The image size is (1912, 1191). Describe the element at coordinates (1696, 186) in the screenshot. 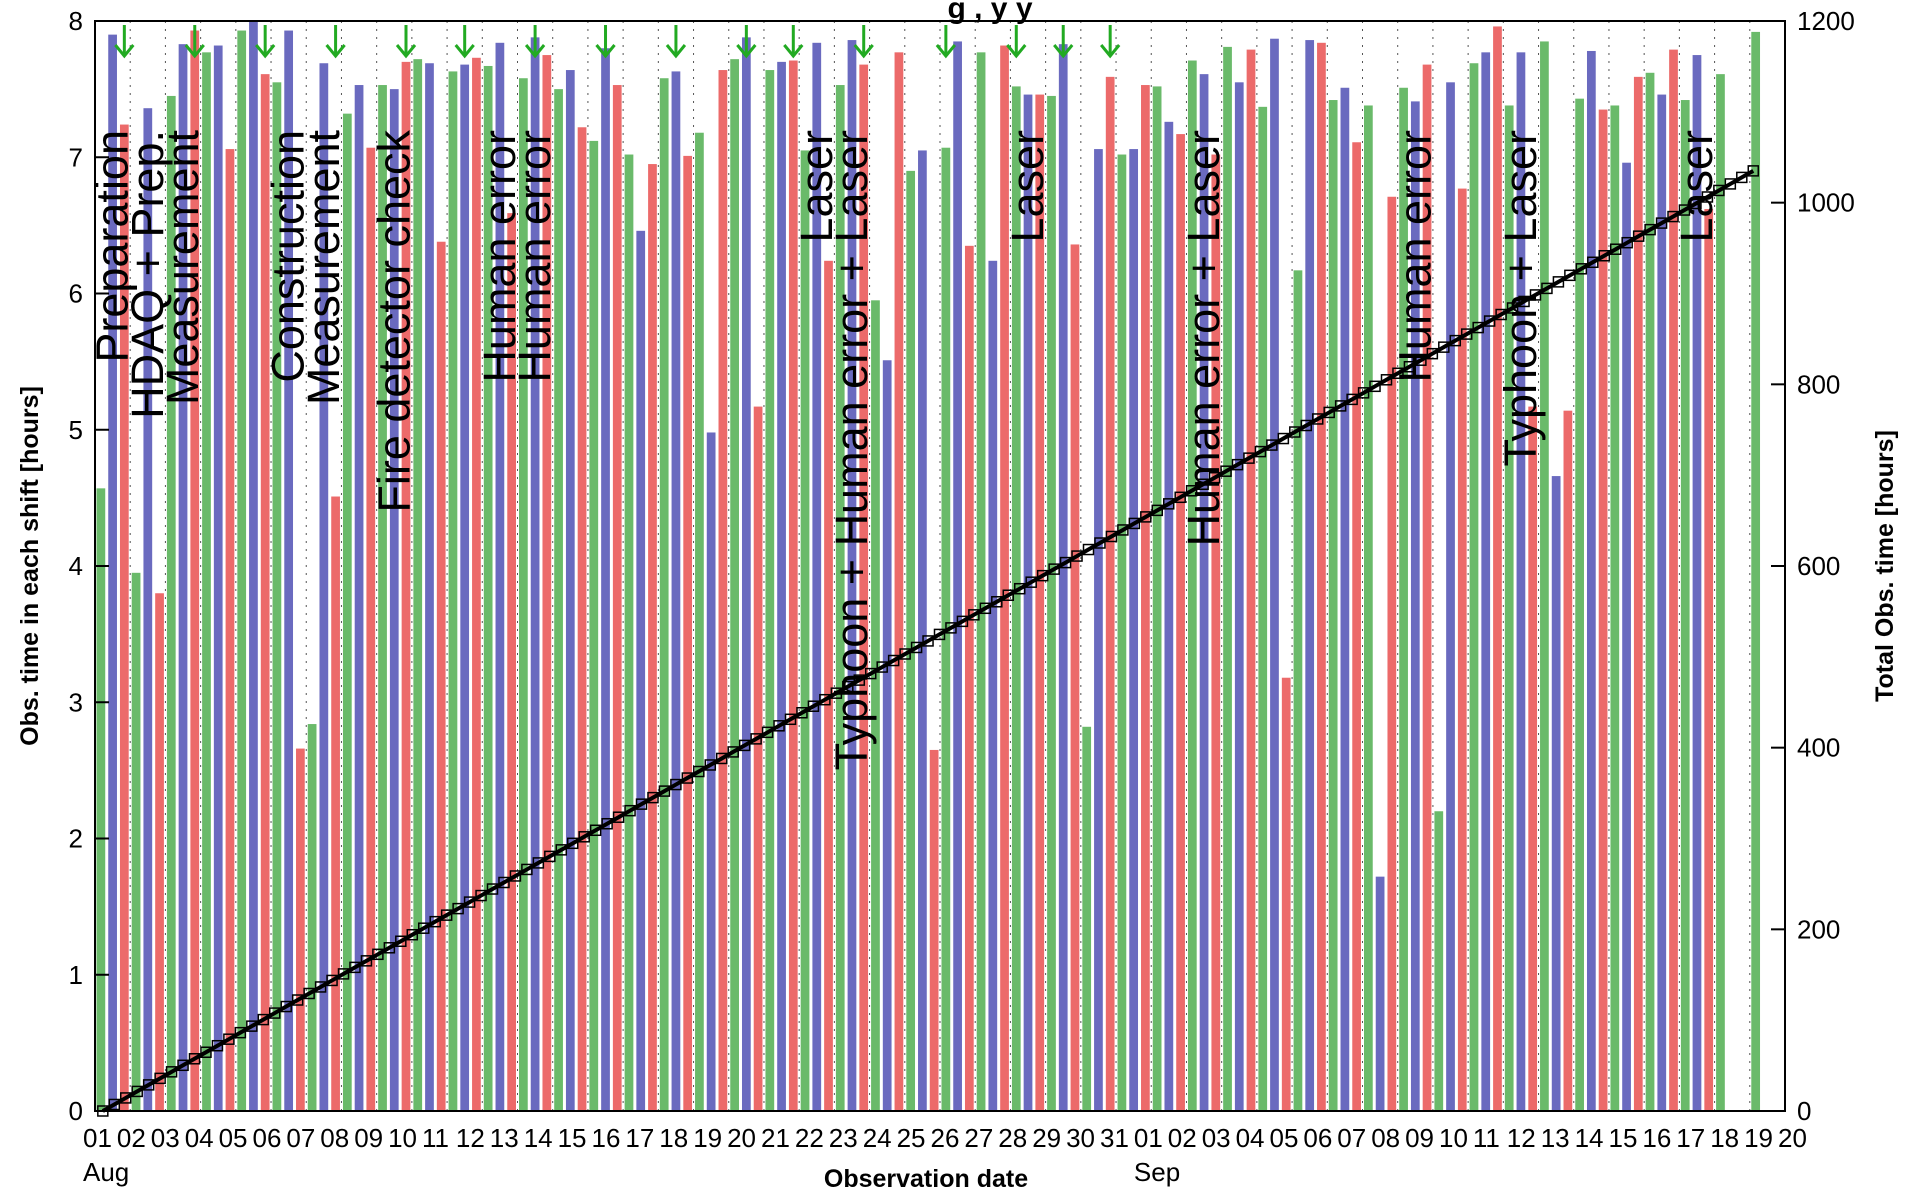

I see `annotation: Laser` at that location.